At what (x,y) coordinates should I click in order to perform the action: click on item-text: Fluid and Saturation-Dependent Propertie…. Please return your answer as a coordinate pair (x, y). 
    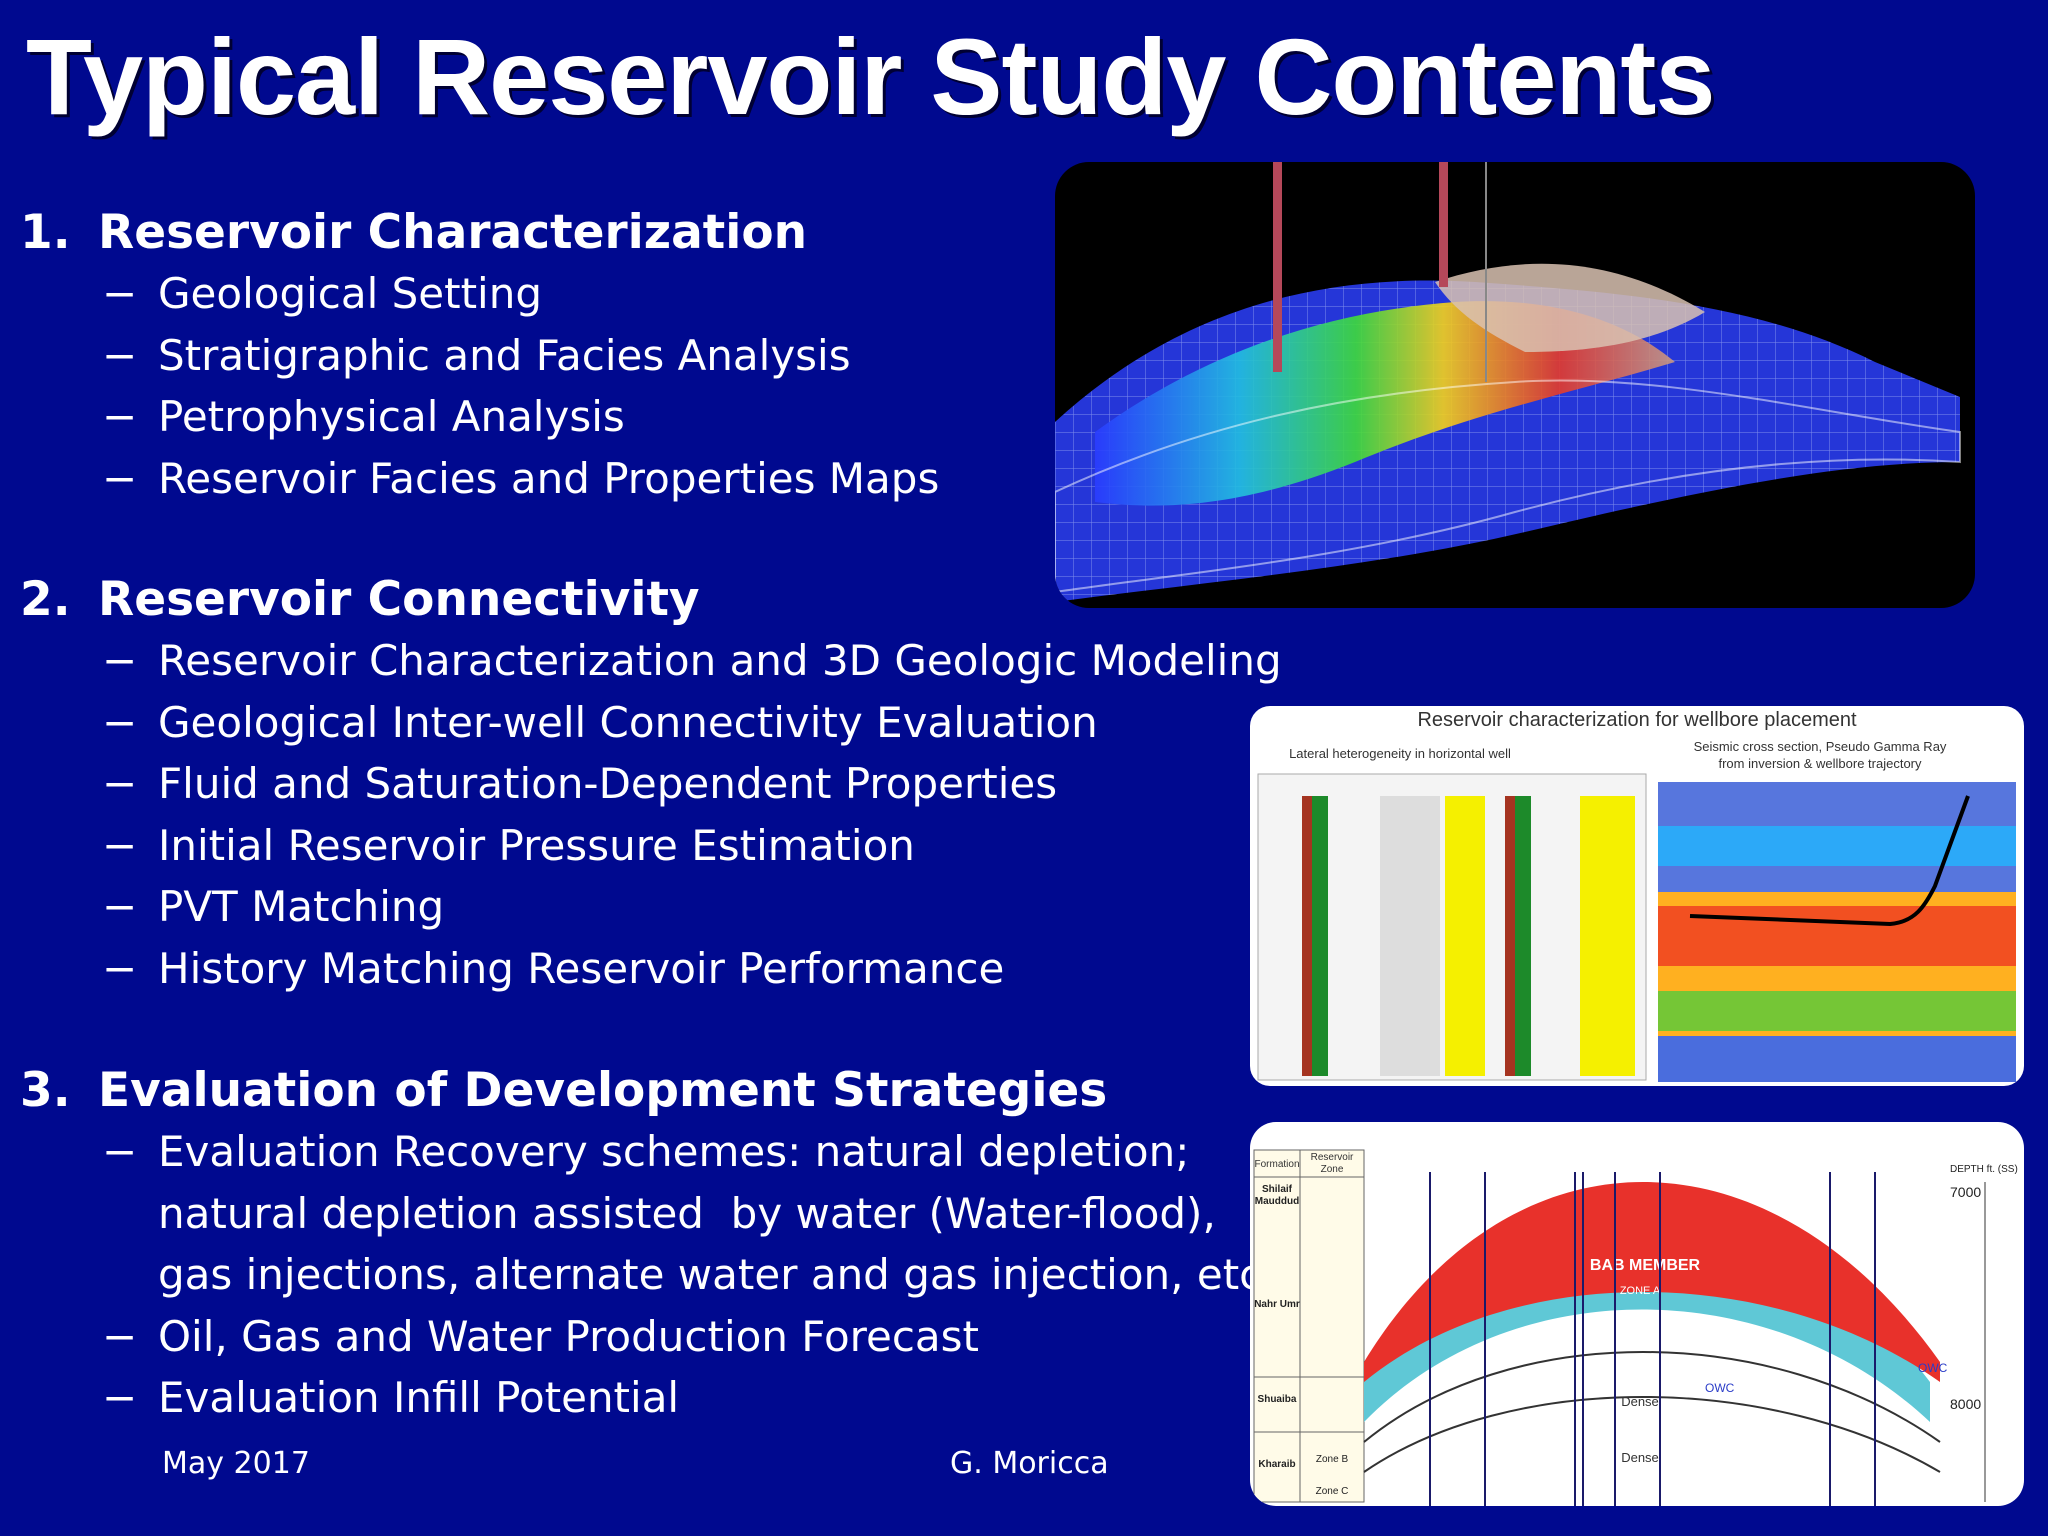
    Looking at the image, I should click on (608, 783).